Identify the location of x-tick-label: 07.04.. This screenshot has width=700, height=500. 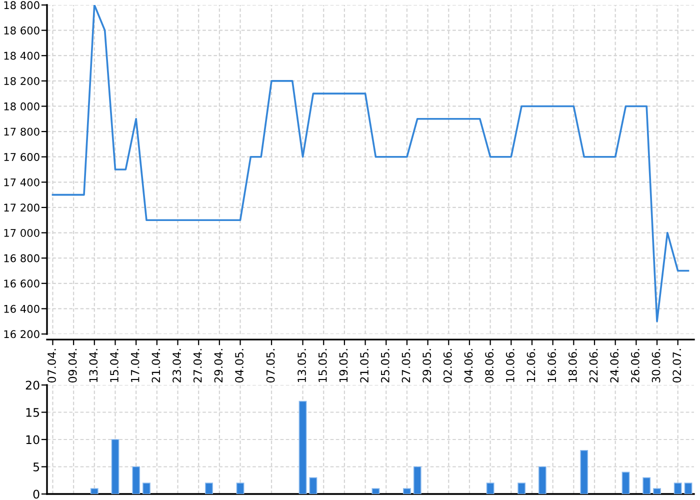
(52, 365).